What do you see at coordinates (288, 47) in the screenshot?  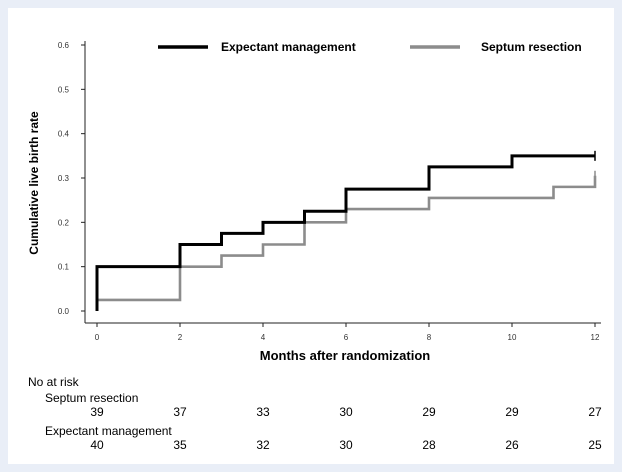 I see `legend-label: Expectant management` at bounding box center [288, 47].